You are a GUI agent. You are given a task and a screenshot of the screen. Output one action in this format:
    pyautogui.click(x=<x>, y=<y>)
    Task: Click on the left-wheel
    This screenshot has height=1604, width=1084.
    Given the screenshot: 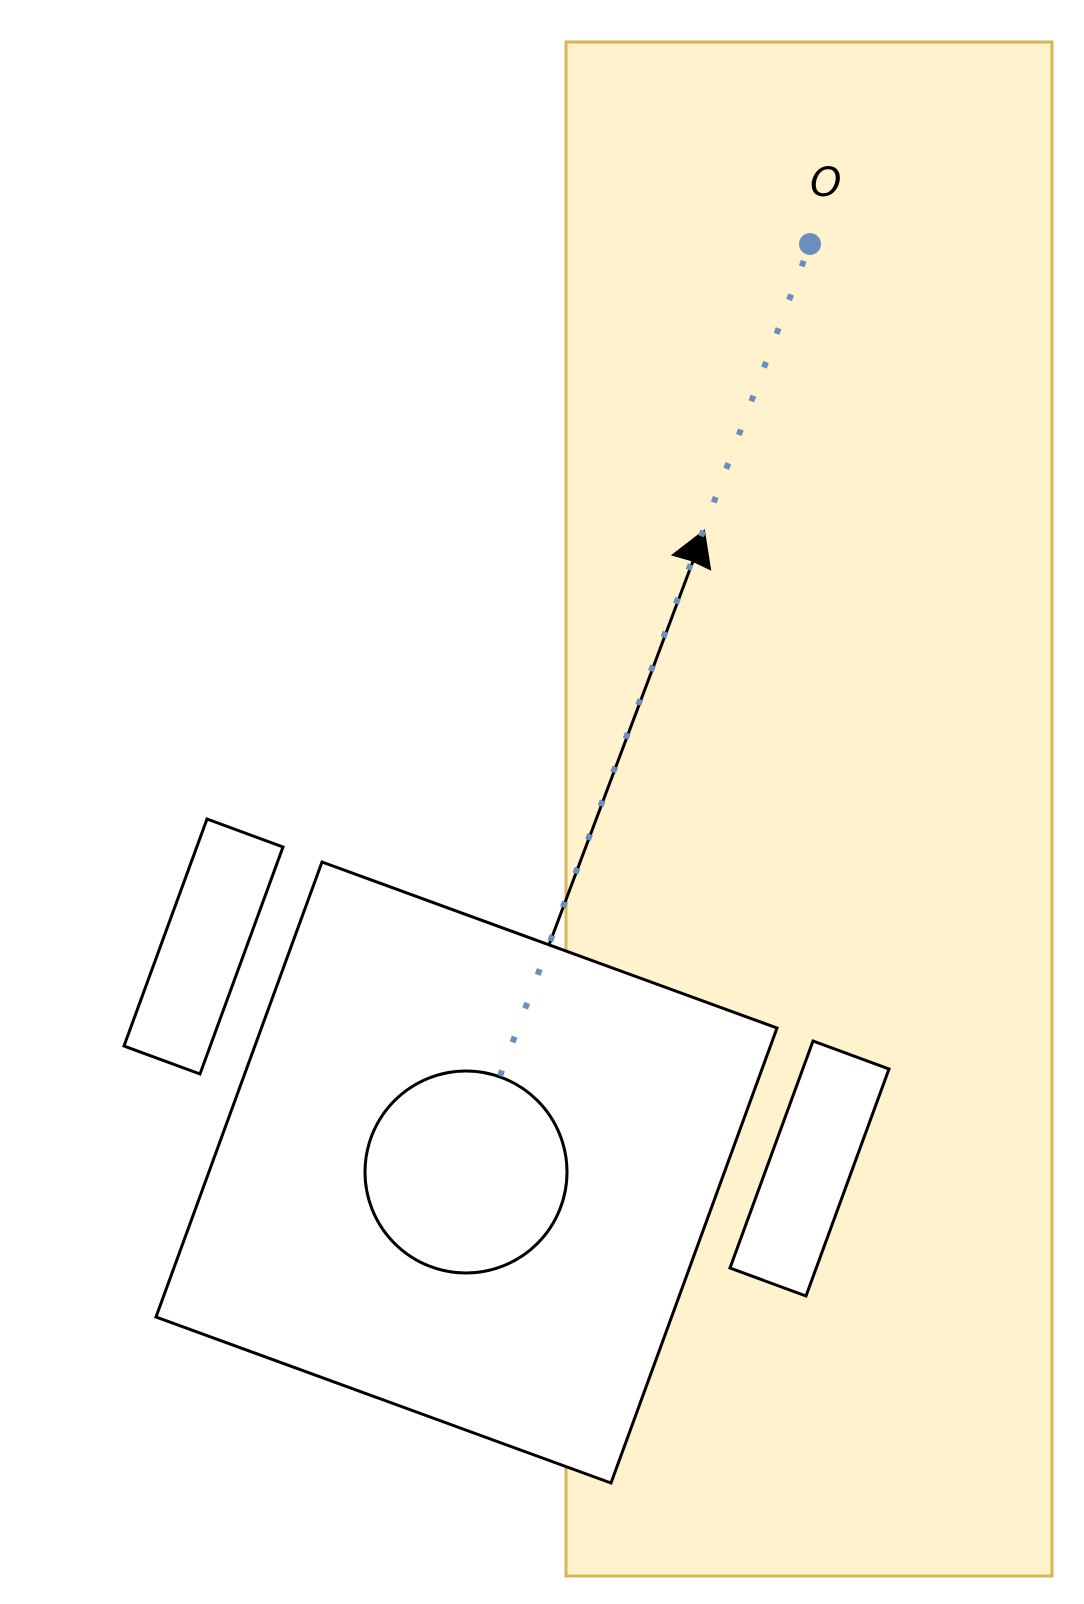 What is the action you would take?
    pyautogui.click(x=203, y=946)
    